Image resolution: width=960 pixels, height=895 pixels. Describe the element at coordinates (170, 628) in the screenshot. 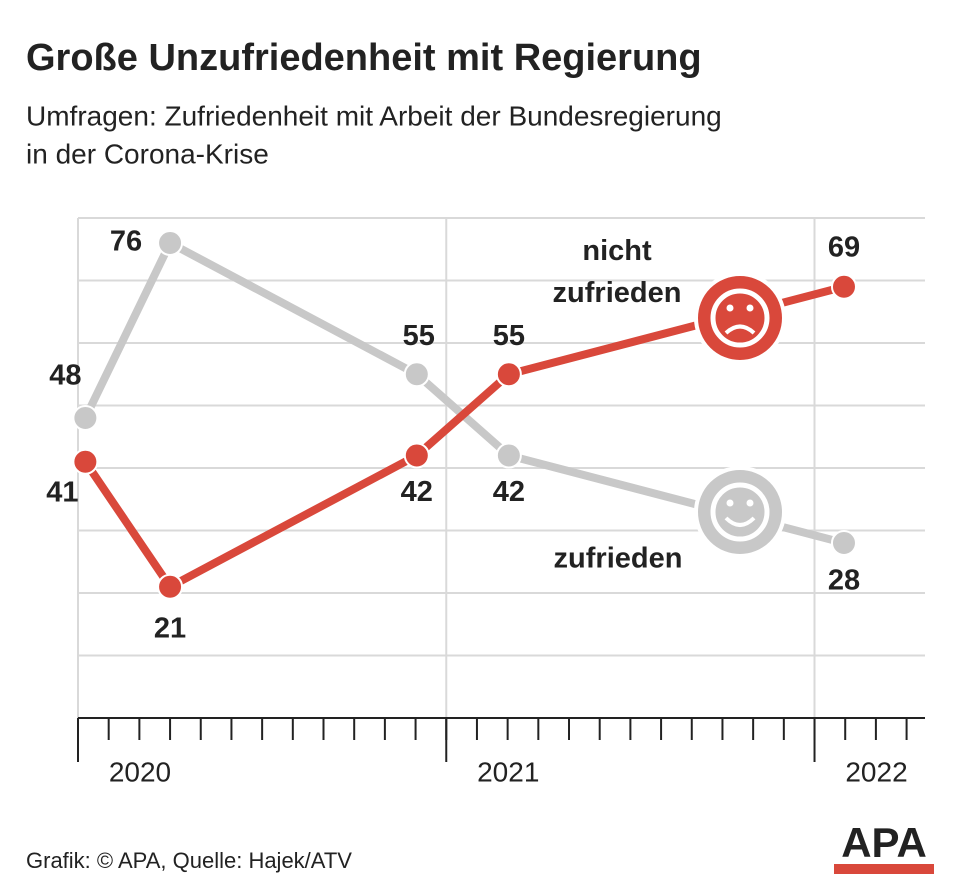

I see `data-label: 21` at that location.